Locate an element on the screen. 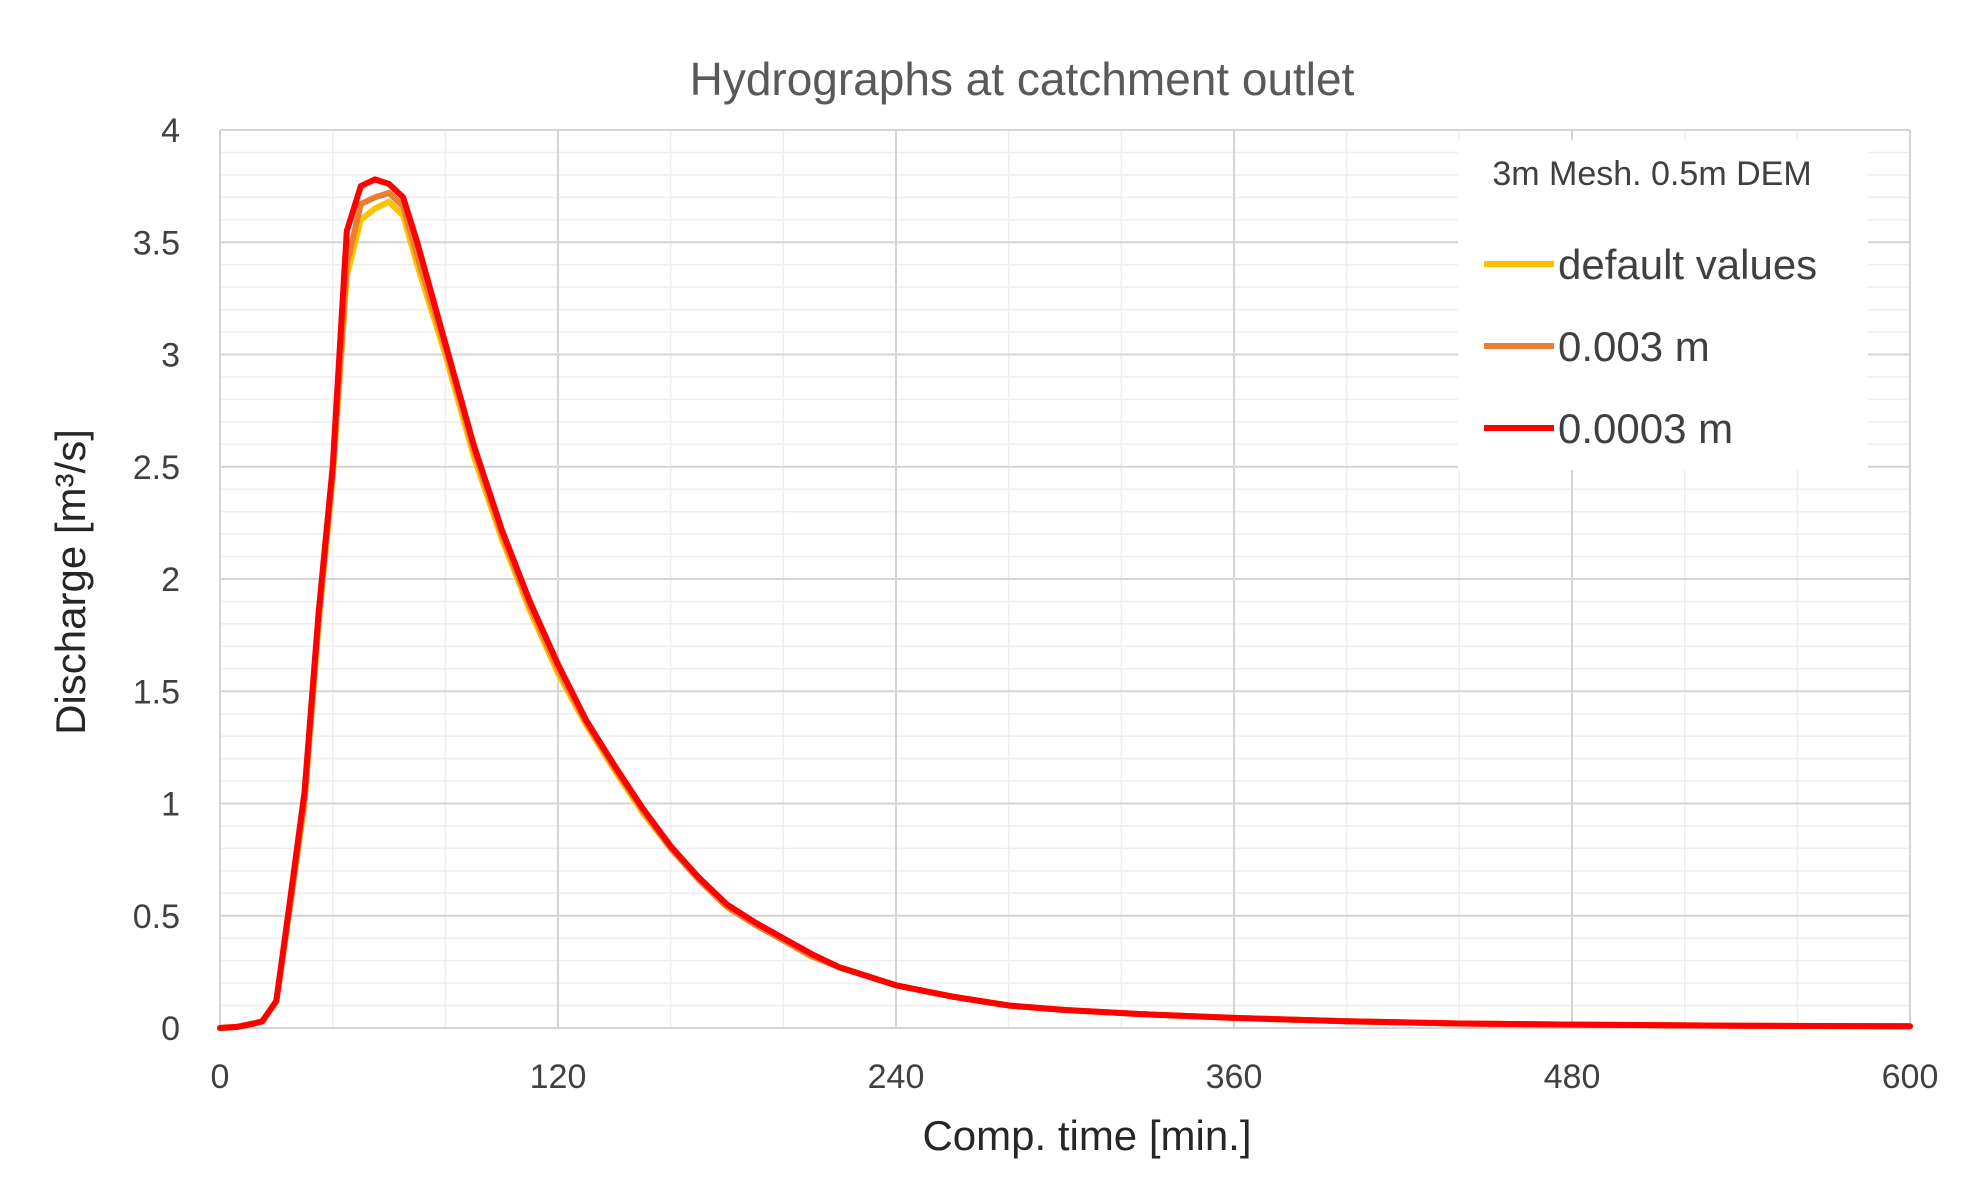 This screenshot has height=1192, width=1976. y-tick-labels: 0 0.5 1 1.5 2 2.5 3 3.5 4 is located at coordinates (156, 580).